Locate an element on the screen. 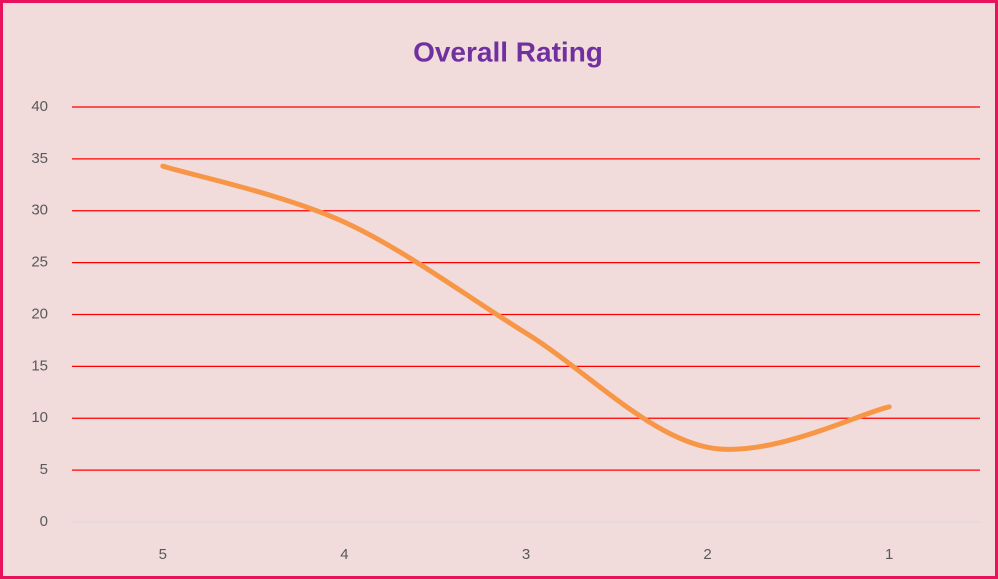 This screenshot has height=579, width=998. y-tick-label: 35 is located at coordinates (39, 158).